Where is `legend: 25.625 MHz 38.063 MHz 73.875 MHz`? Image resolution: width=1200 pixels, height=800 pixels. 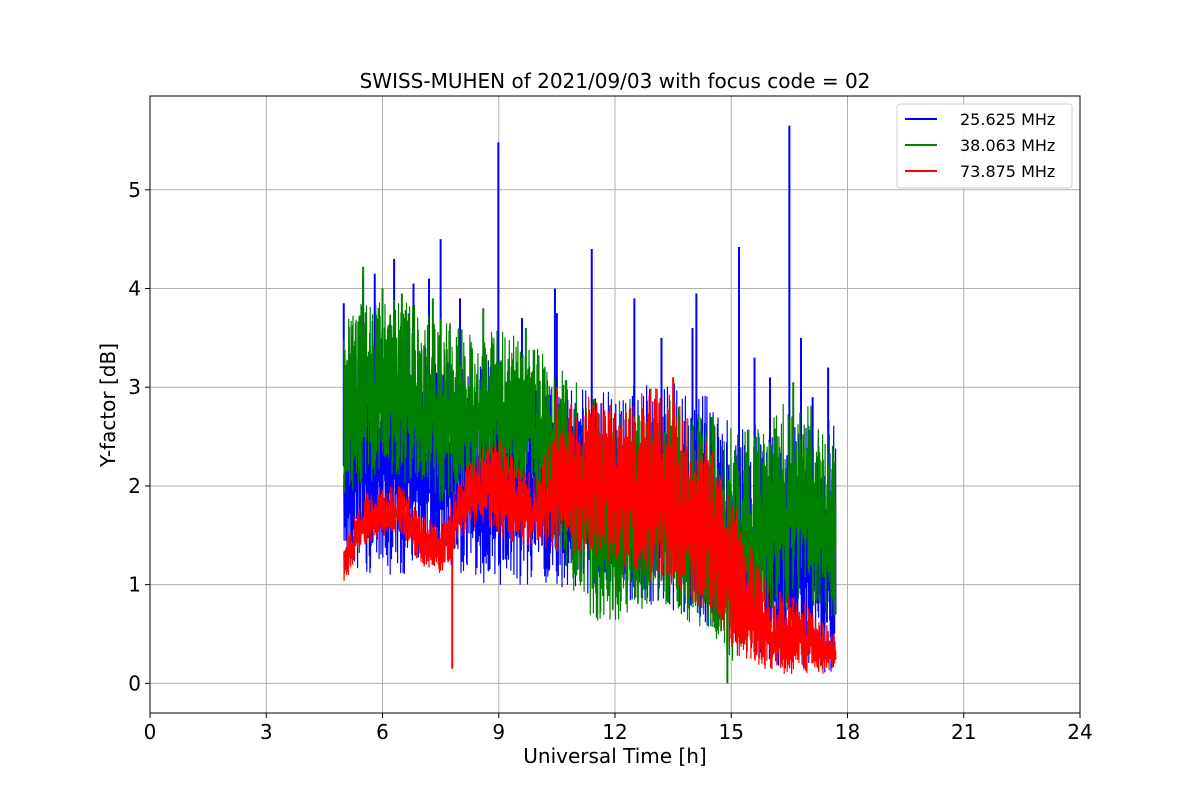 legend: 25.625 MHz 38.063 MHz 73.875 MHz is located at coordinates (984, 146).